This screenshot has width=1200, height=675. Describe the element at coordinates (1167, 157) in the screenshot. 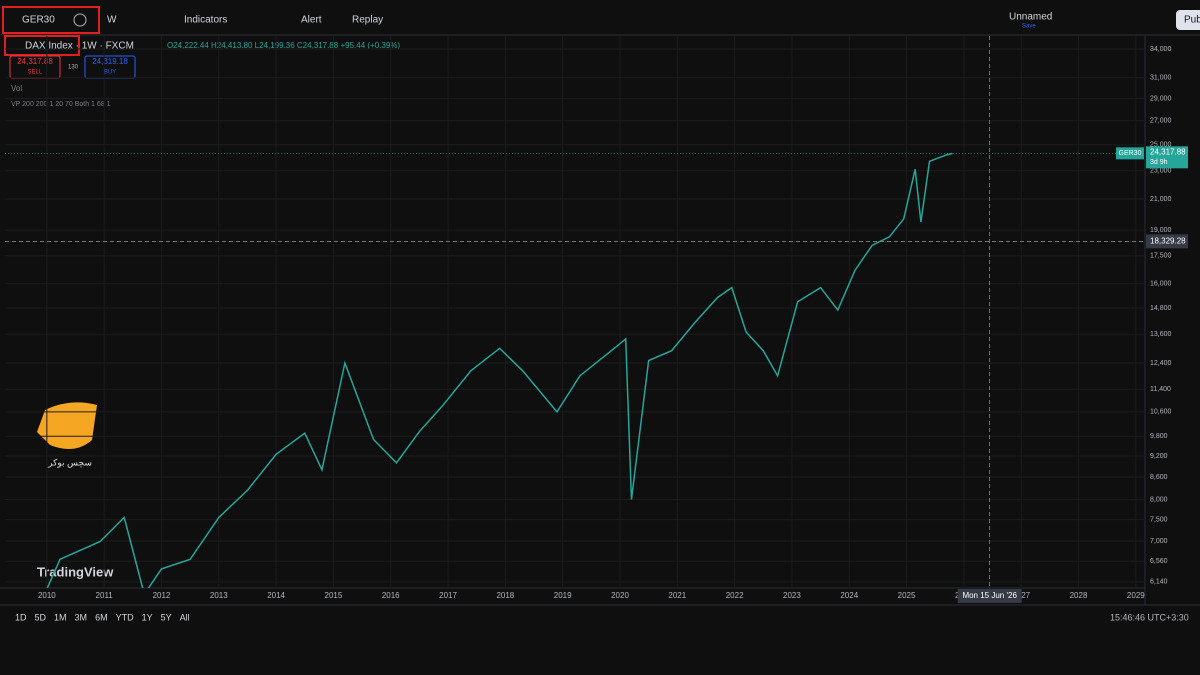

I see `price-tag` at that location.